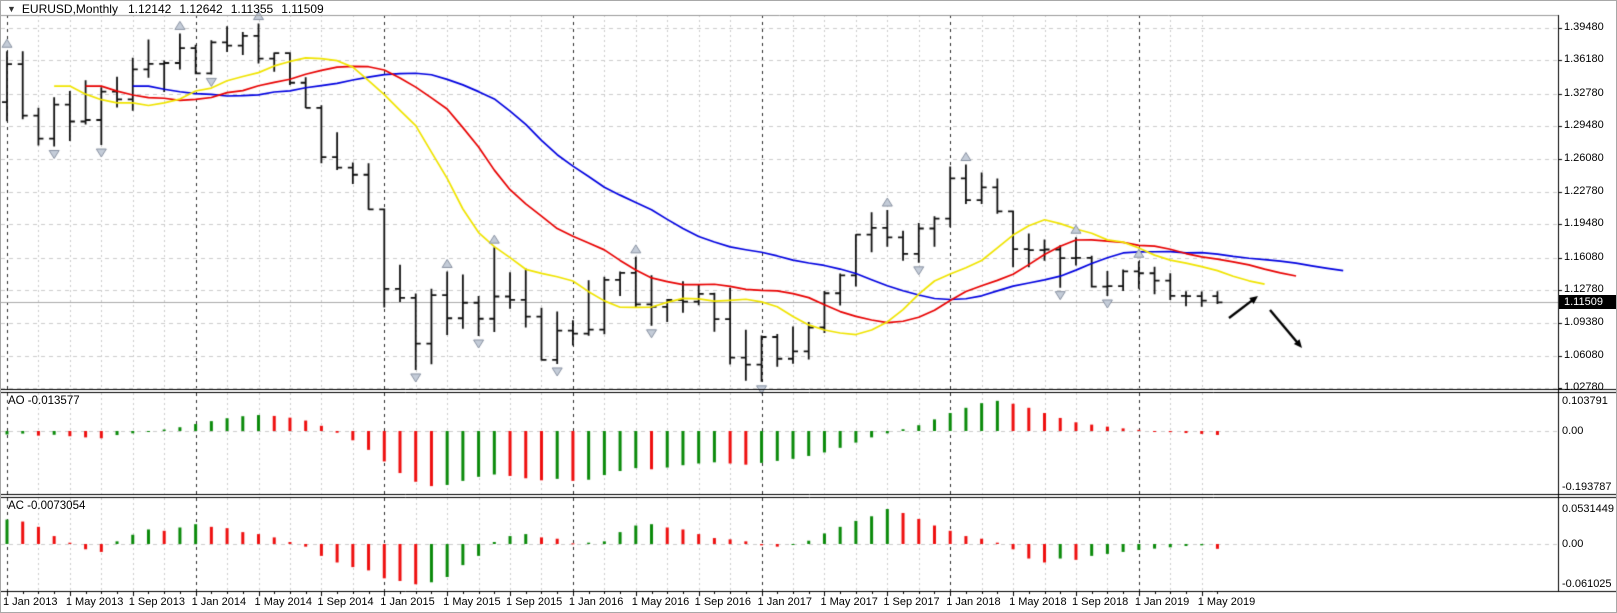 Image resolution: width=1617 pixels, height=613 pixels. What do you see at coordinates (534, 602) in the screenshot?
I see `time-axis-label: 1 Sep 2015` at bounding box center [534, 602].